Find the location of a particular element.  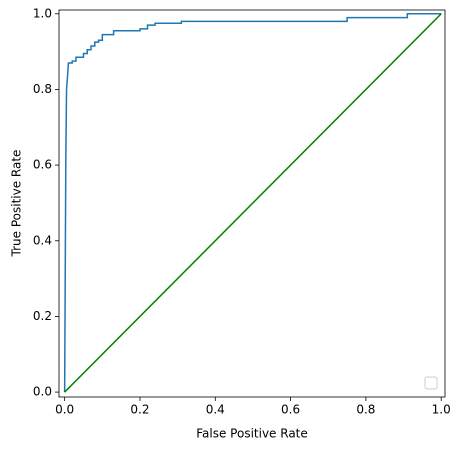

y-tick-label: 0.8 is located at coordinates (42, 89).